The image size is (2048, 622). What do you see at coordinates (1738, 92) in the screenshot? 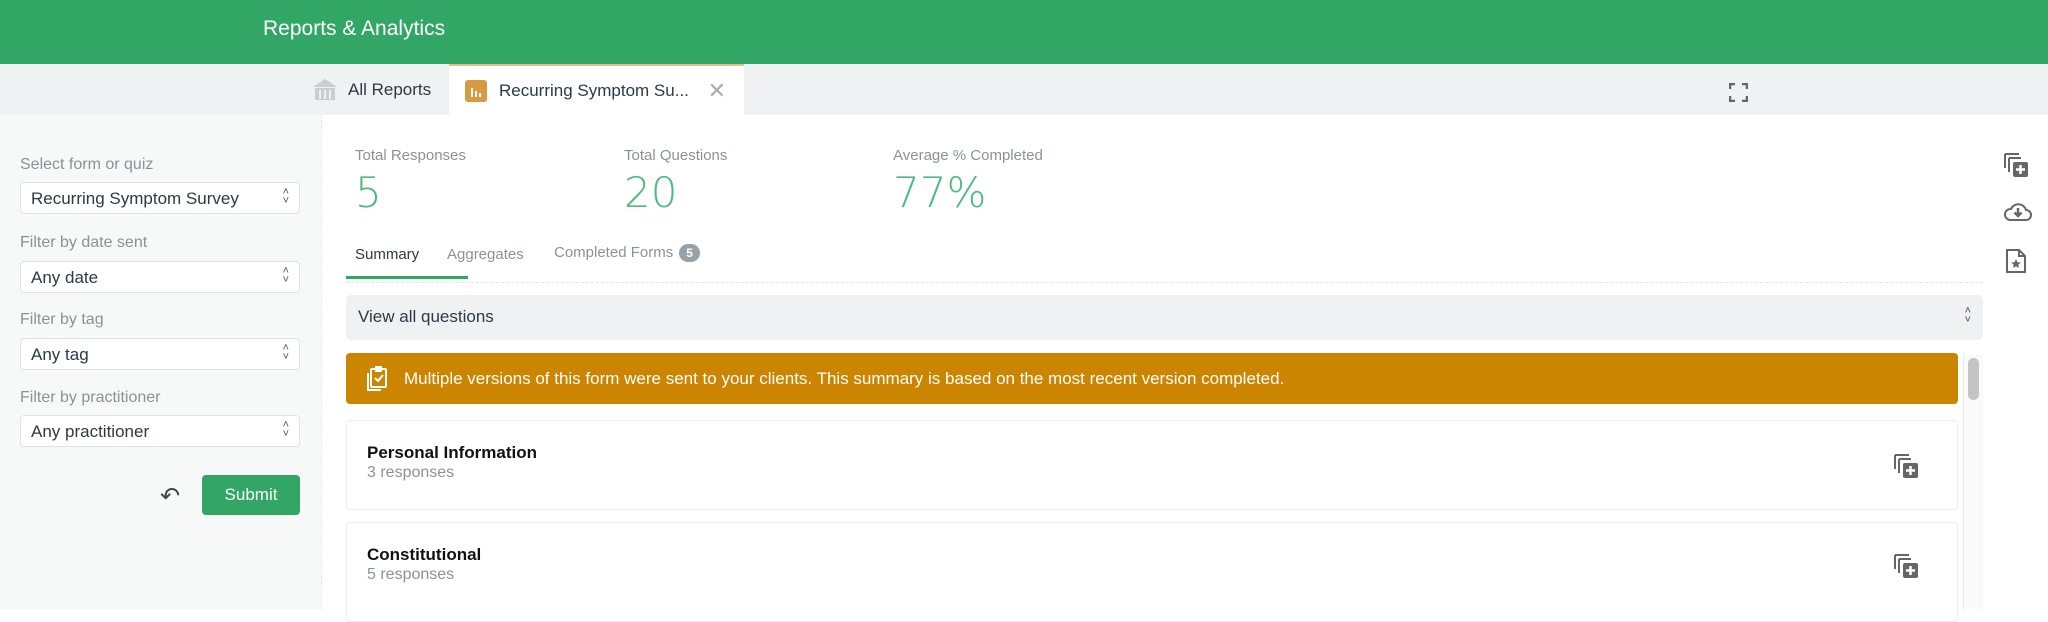
I see `fullscreen-icon` at bounding box center [1738, 92].